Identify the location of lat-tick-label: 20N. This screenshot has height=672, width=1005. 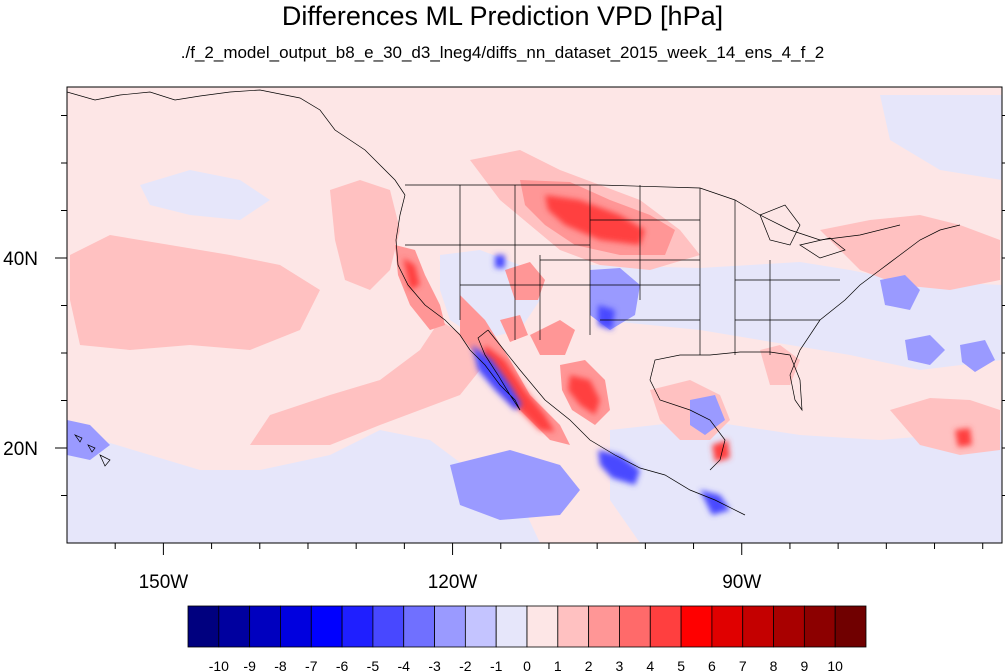
(20, 449).